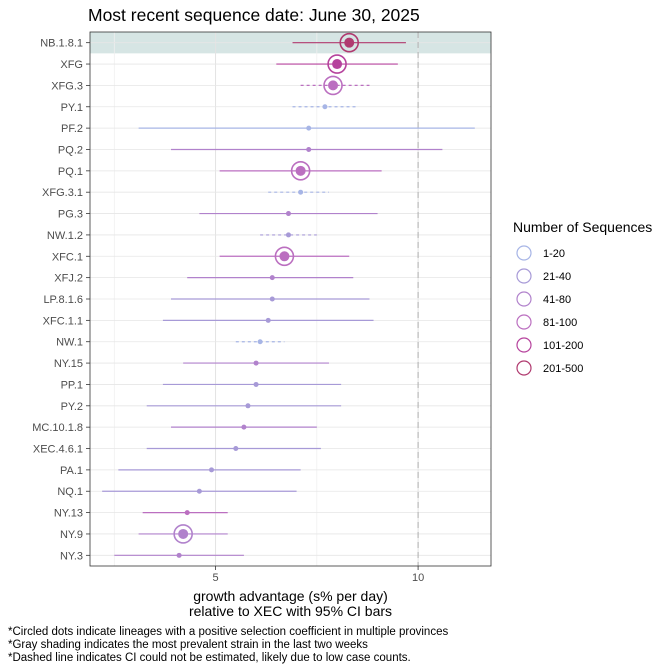 This screenshot has width=672, height=672. I want to click on legend-title: Number of Sequences, so click(582, 227).